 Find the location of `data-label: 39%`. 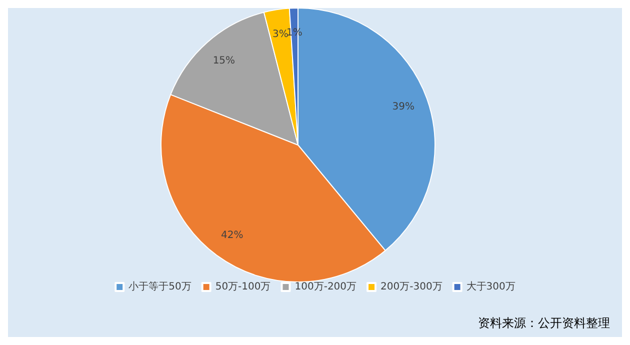

data-label: 39% is located at coordinates (403, 107).